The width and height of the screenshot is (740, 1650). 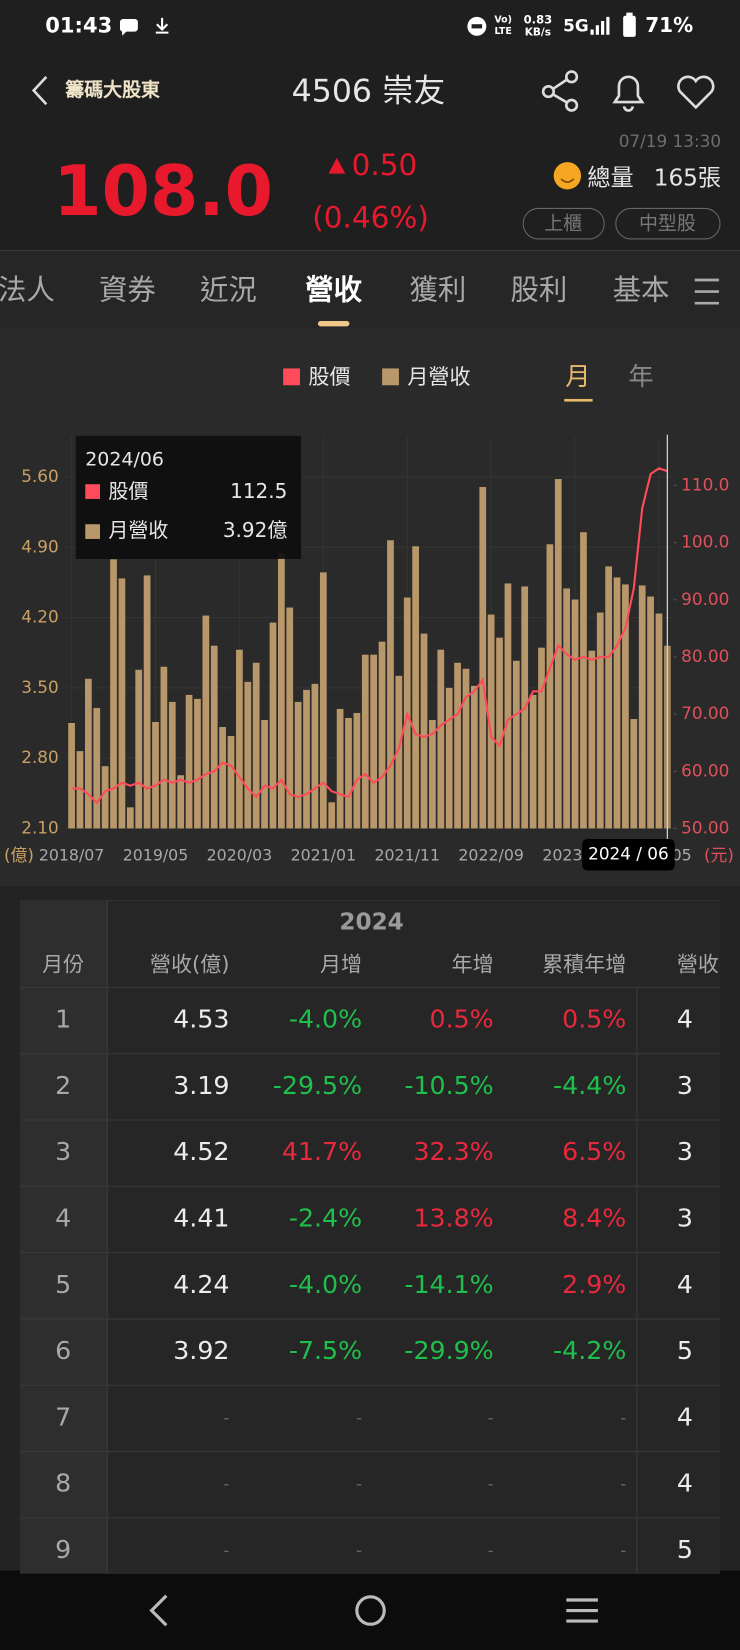 I want to click on tab: 資券, so click(x=127, y=290).